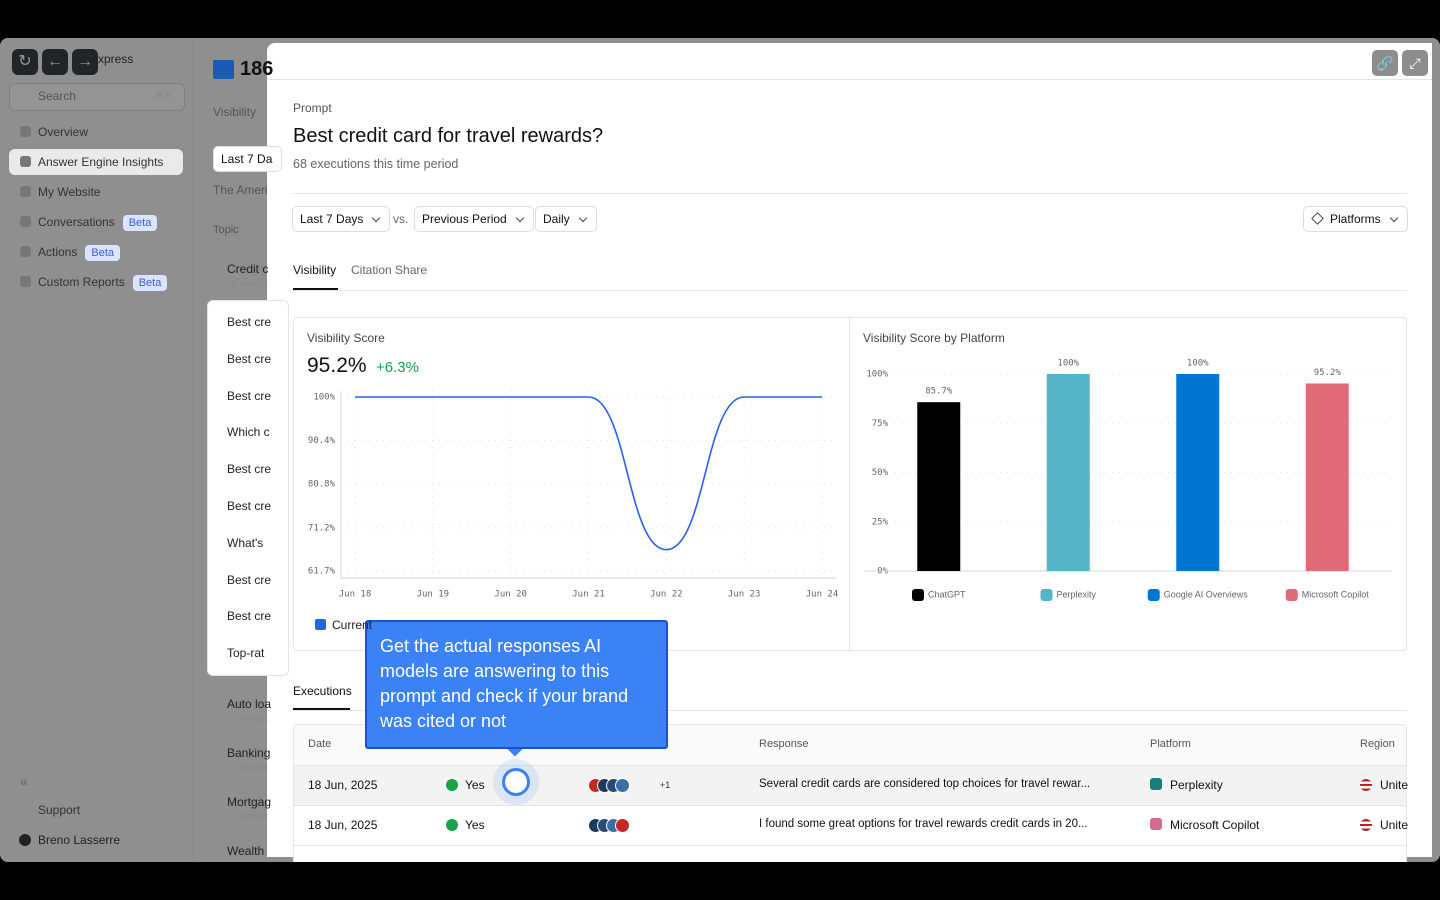  What do you see at coordinates (248, 488) in the screenshot?
I see `bg-list-box` at bounding box center [248, 488].